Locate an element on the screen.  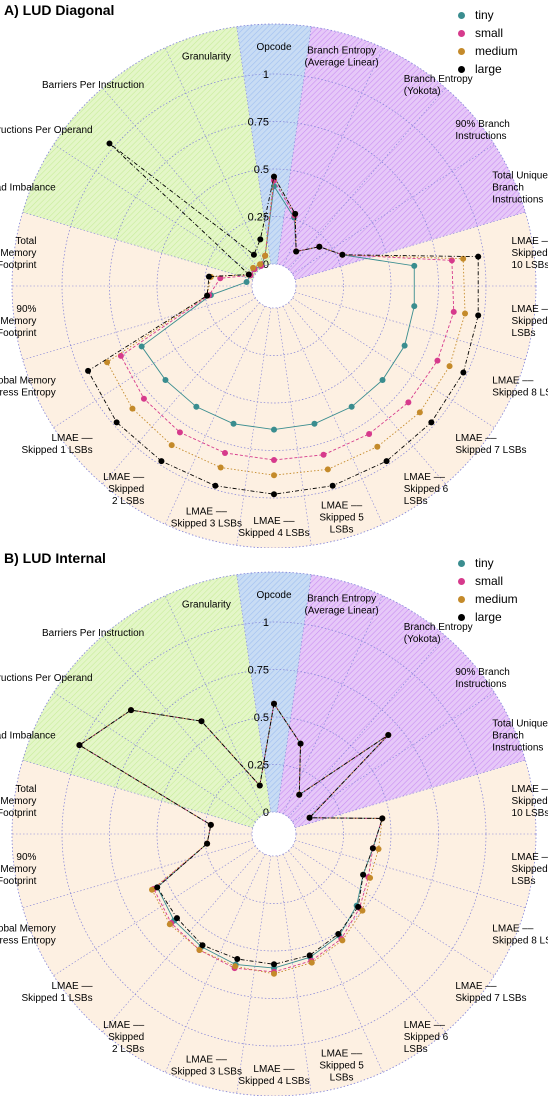
series-large is located at coordinates (234, 834).